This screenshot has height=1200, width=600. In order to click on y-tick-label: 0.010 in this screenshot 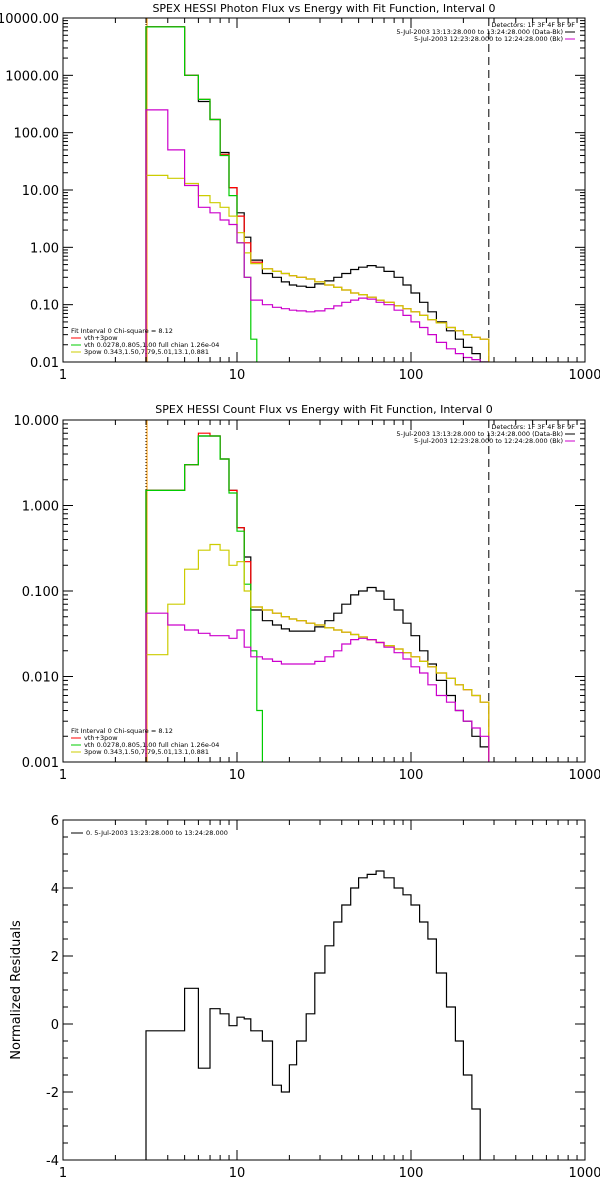, I will do `click(40, 678)`.